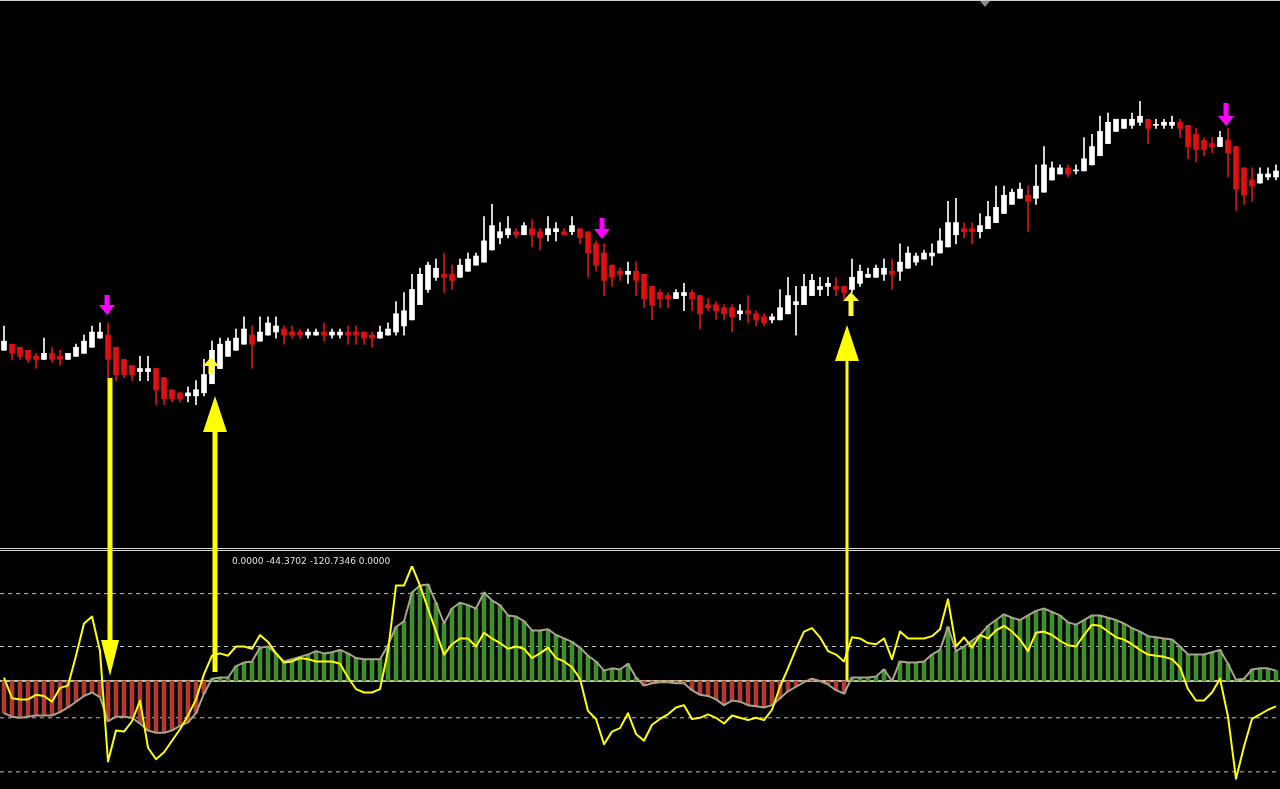  Describe the element at coordinates (311, 560) in the screenshot. I see `text: 0.0000 -44.3702 -120.7346 0.0000` at that location.